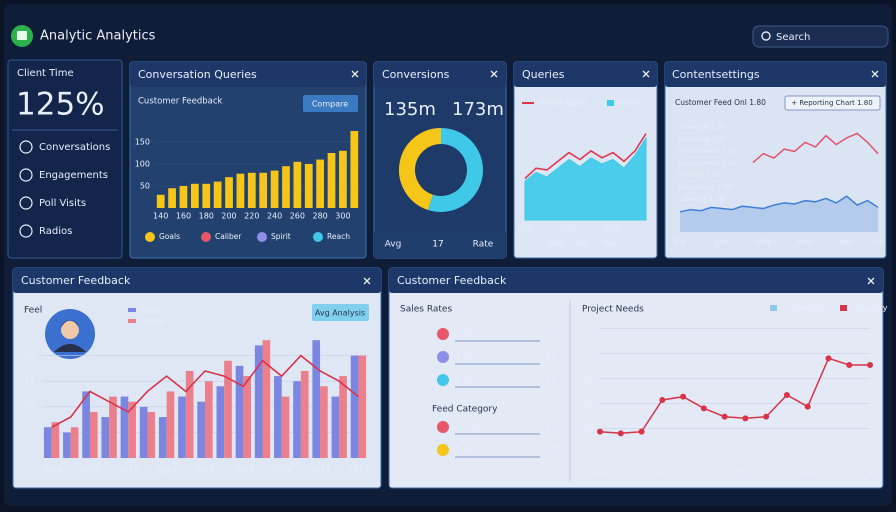 The width and height of the screenshot is (896, 512). Describe the element at coordinates (466, 335) in the screenshot. I see `row-label: 1.5%` at that location.